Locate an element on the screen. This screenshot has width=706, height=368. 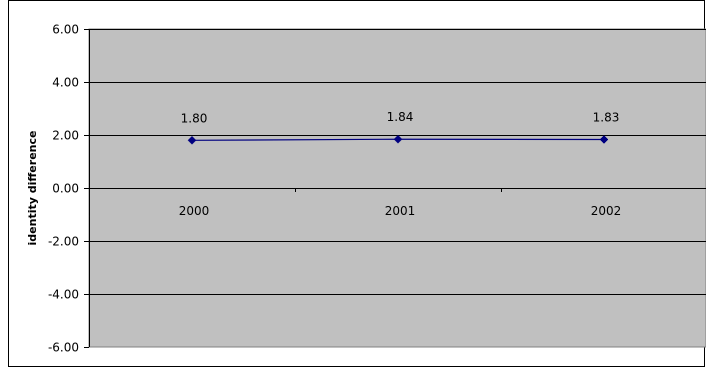
y-tick-labels: 6.00 4.00 2.00 0.00 -2.00 -4.00 -6.00 is located at coordinates (63, 189).